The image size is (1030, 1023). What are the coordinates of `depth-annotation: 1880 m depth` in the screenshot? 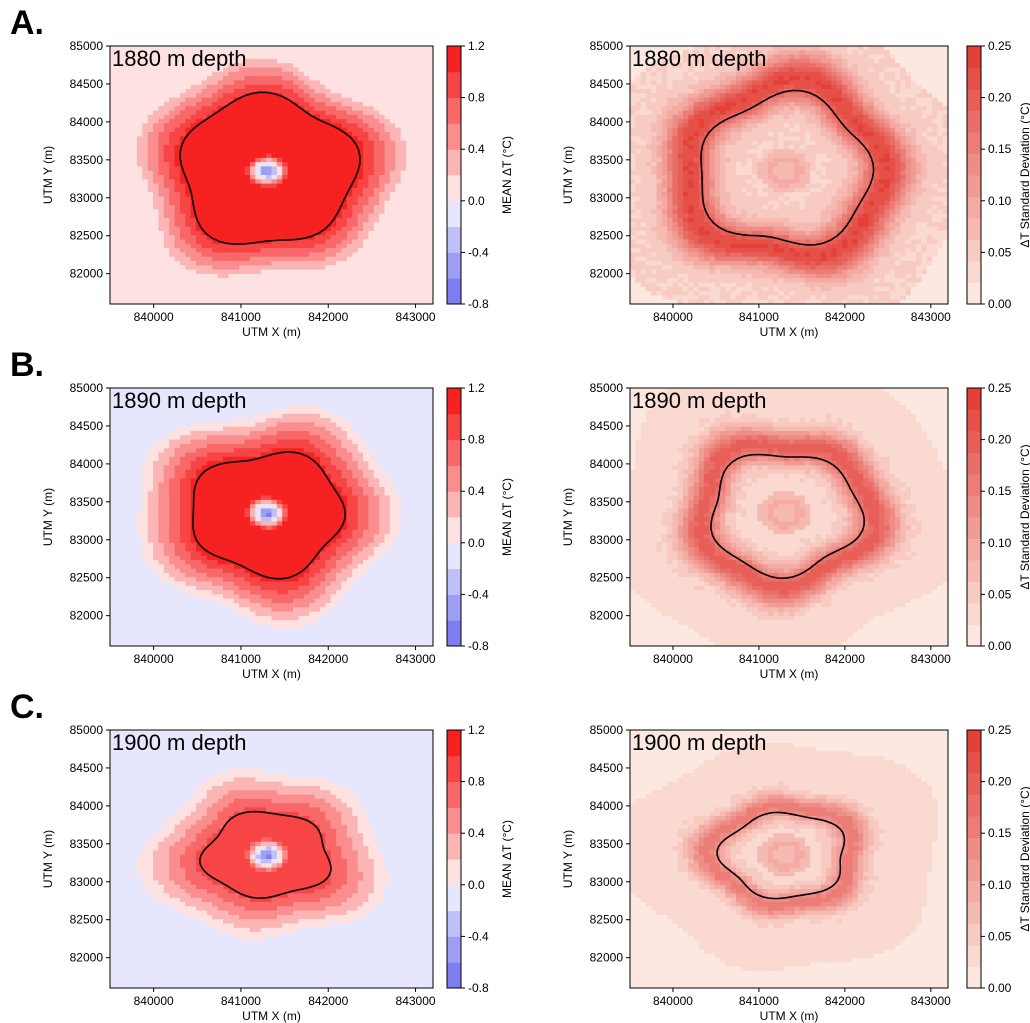 It's located at (179, 58).